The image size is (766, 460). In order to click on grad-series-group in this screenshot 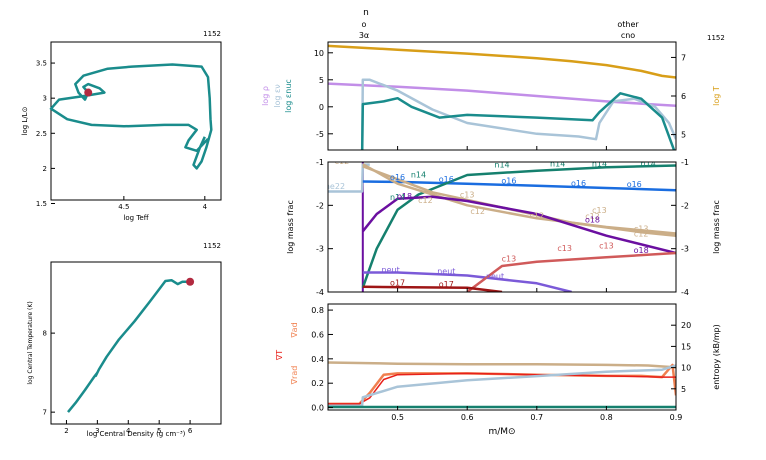, I will do `click(502, 385)`.